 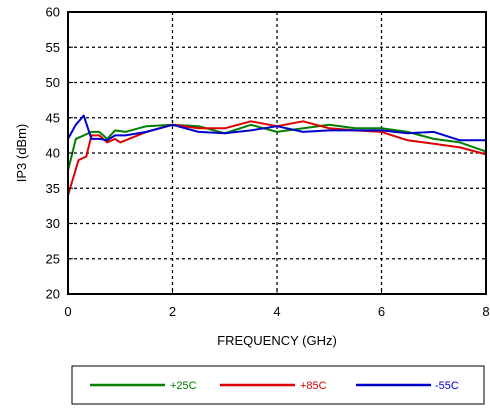 I want to click on y-tick-label: 20, so click(x=53, y=294).